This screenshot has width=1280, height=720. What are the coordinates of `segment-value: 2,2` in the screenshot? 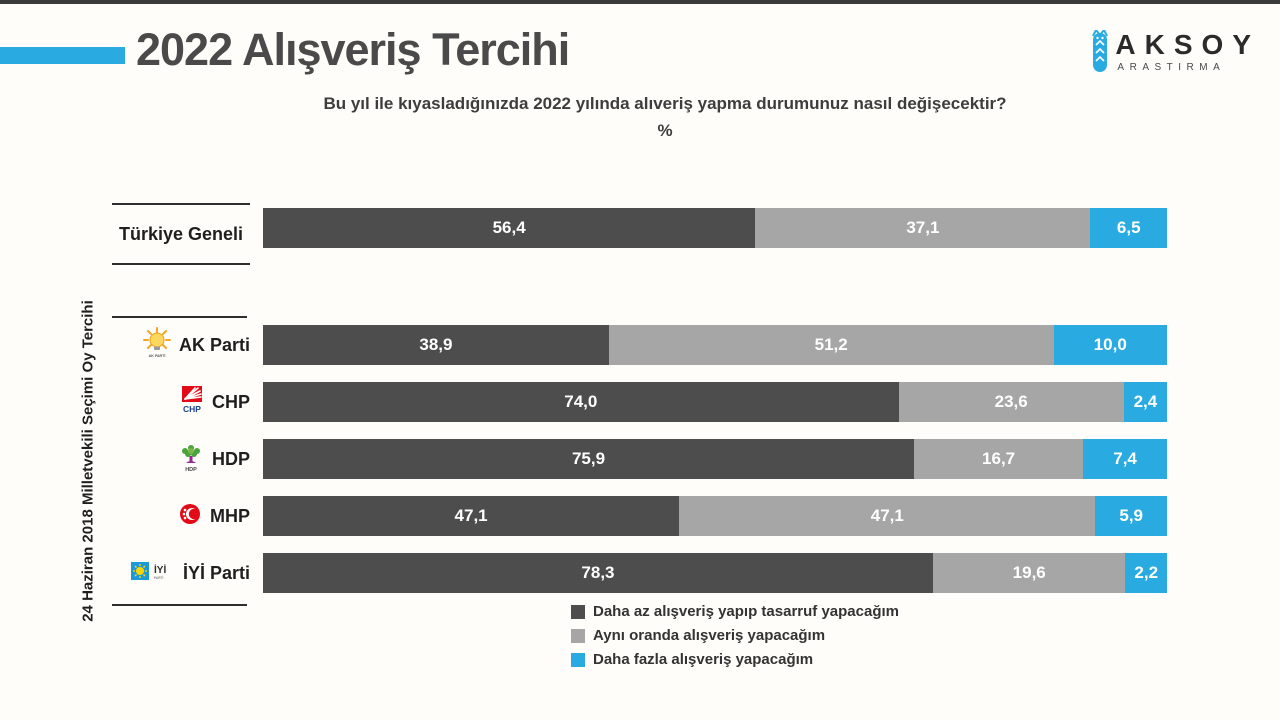 It's located at (1146, 572).